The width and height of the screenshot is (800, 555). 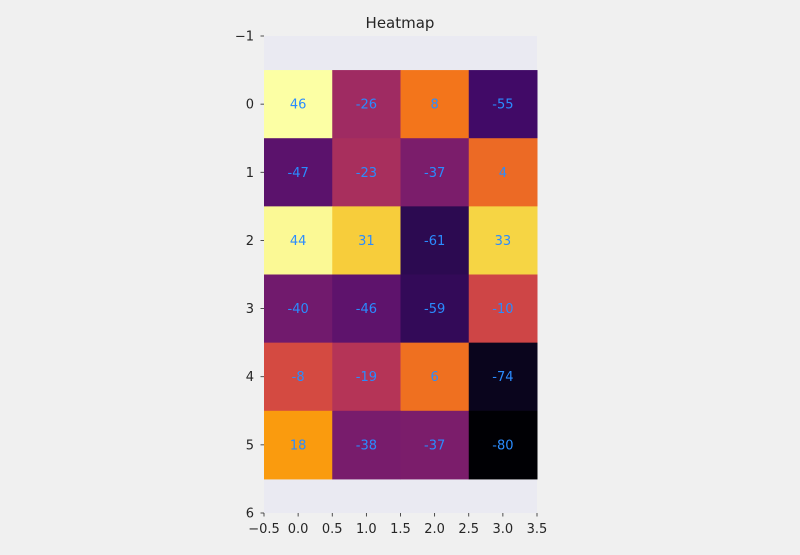 I want to click on heatmap-cell-r1-c0, so click(x=298, y=172).